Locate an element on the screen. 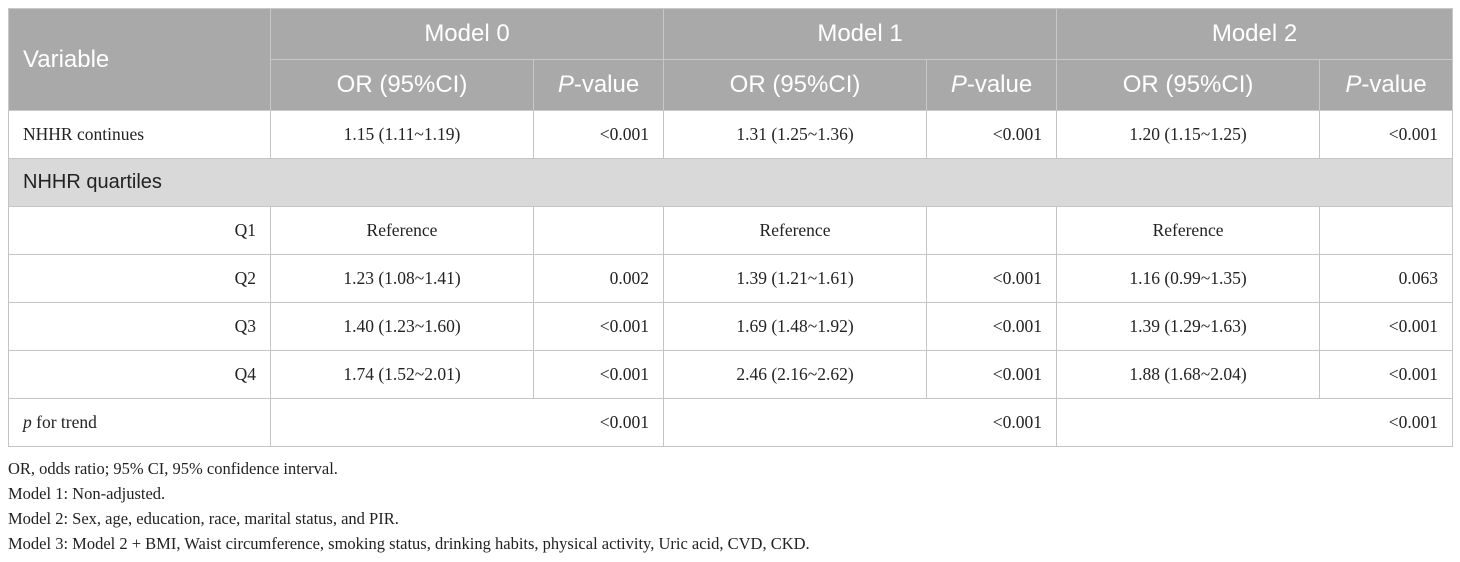 This screenshot has height=562, width=1460. or-cell: 1.31 (1.25~1.36) is located at coordinates (795, 134).